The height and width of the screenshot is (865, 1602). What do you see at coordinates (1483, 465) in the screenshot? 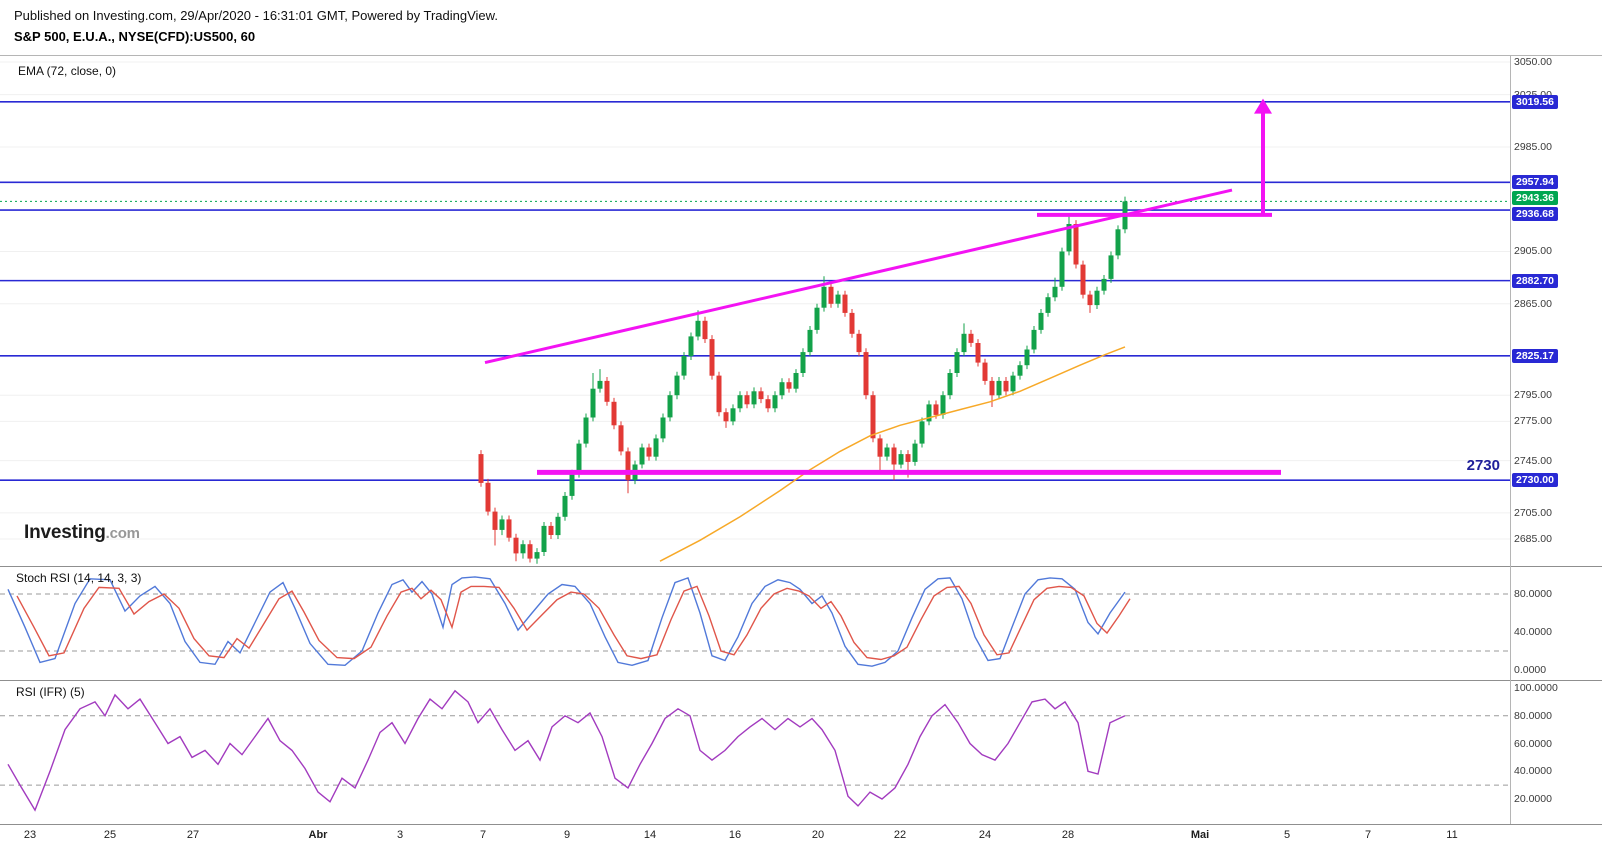
I see `support-price-label: 2730` at bounding box center [1483, 465].